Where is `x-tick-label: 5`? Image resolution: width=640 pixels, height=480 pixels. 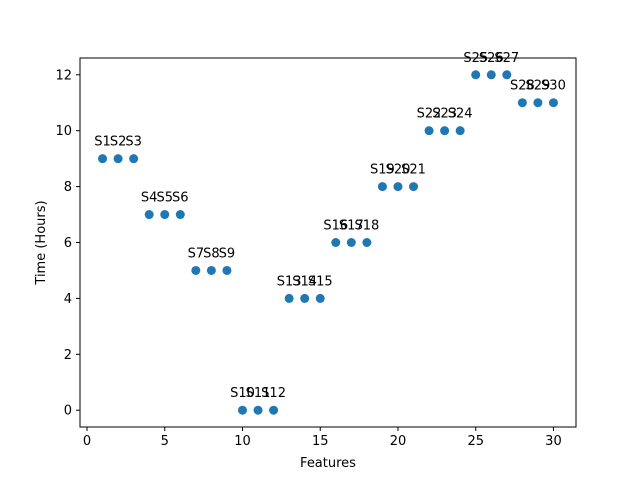 x-tick-label: 5 is located at coordinates (165, 441).